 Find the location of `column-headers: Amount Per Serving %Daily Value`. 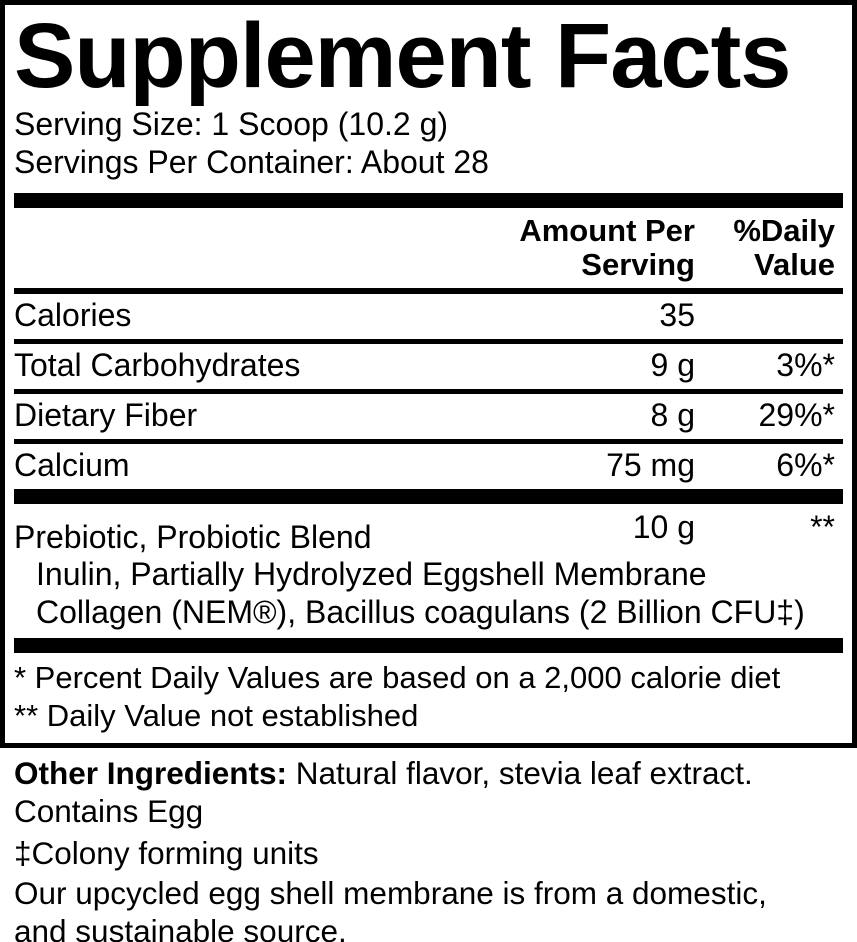

column-headers: Amount Per Serving %Daily Value is located at coordinates (428, 248).